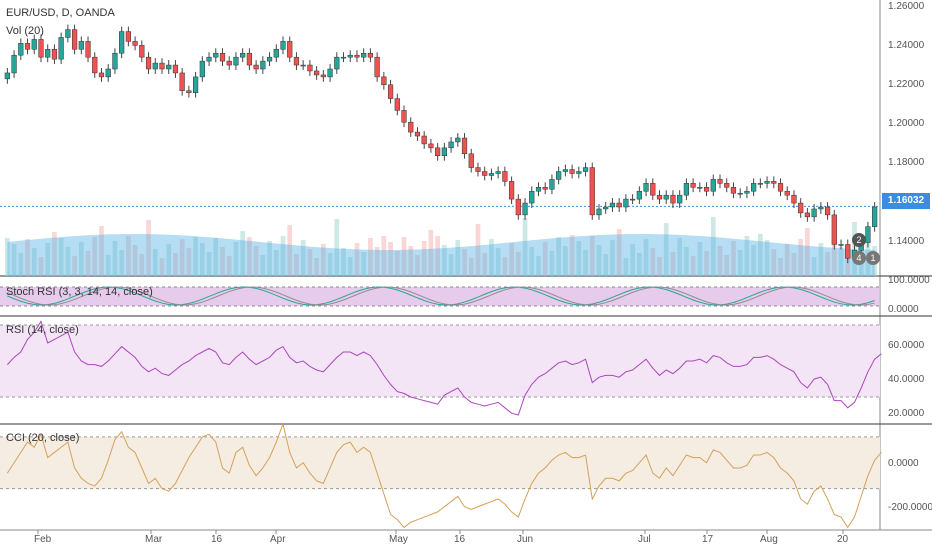 The image size is (932, 550). Describe the element at coordinates (154, 539) in the screenshot. I see `time-tick: Mar` at that location.